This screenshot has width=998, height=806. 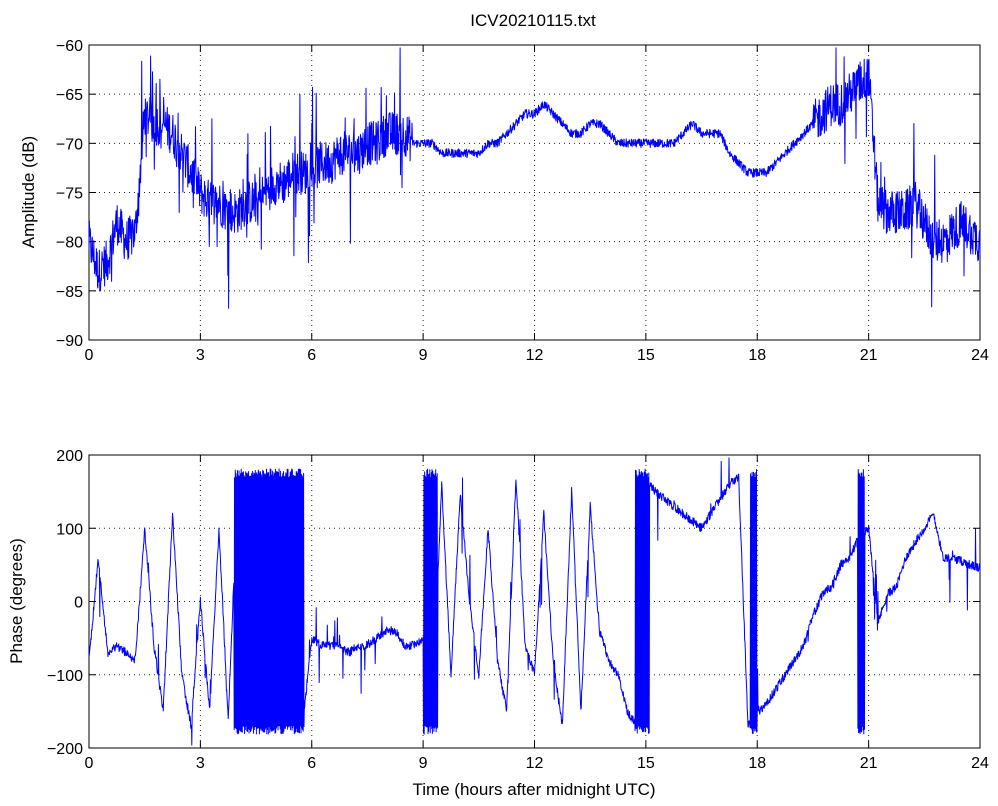 I want to click on amplitude-xtick-label: 3, so click(x=200, y=355).